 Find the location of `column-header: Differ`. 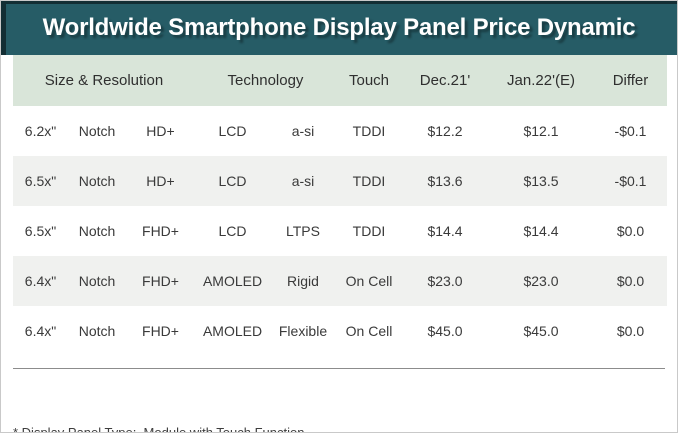

column-header: Differ is located at coordinates (630, 80).